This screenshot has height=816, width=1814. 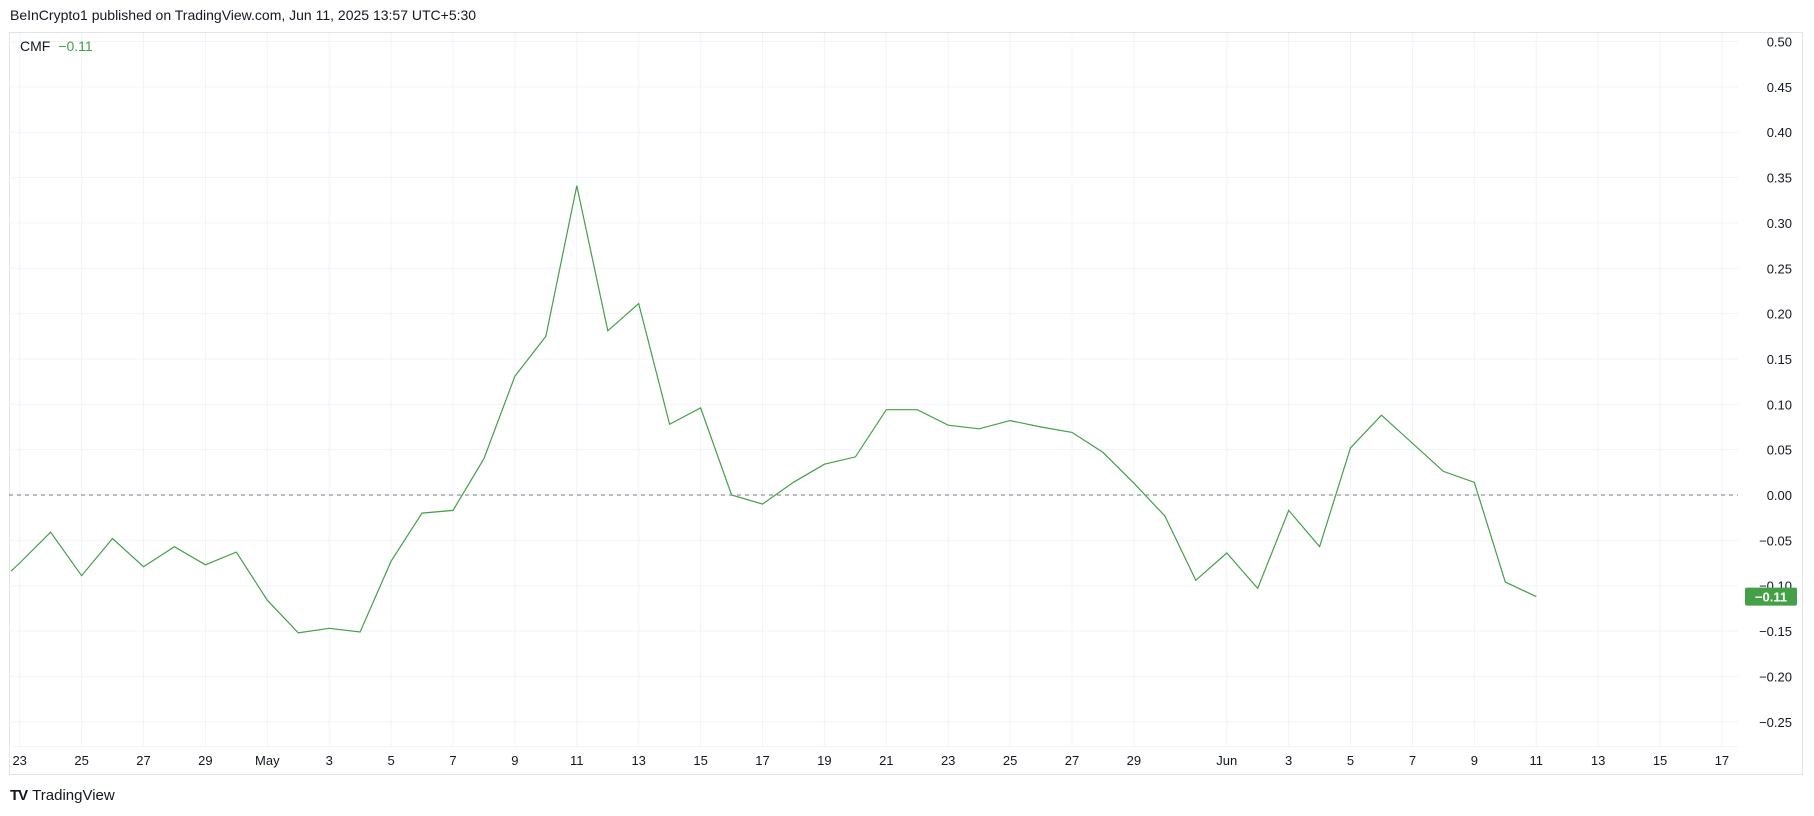 I want to click on y-tick-label: 0.30, so click(x=1779, y=223).